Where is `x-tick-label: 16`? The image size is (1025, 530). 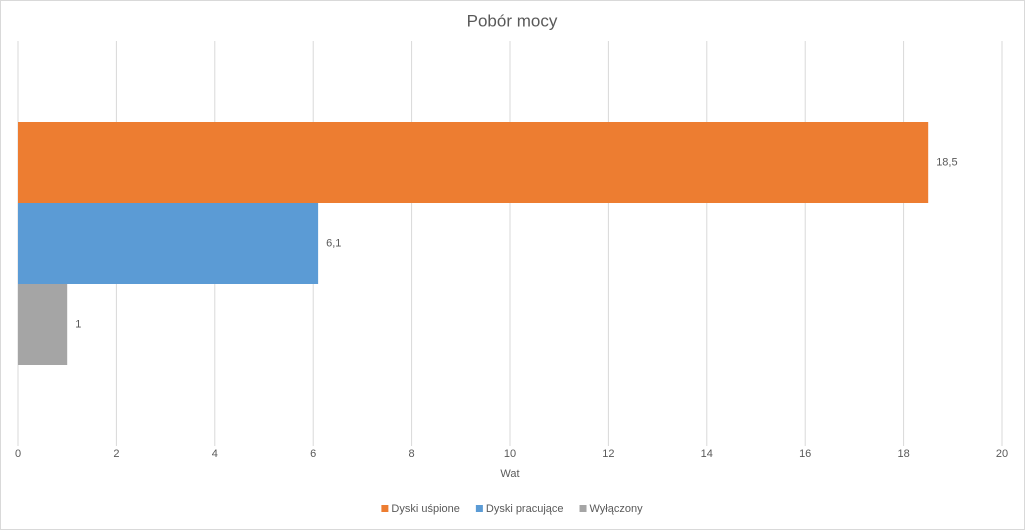 x-tick-label: 16 is located at coordinates (805, 454).